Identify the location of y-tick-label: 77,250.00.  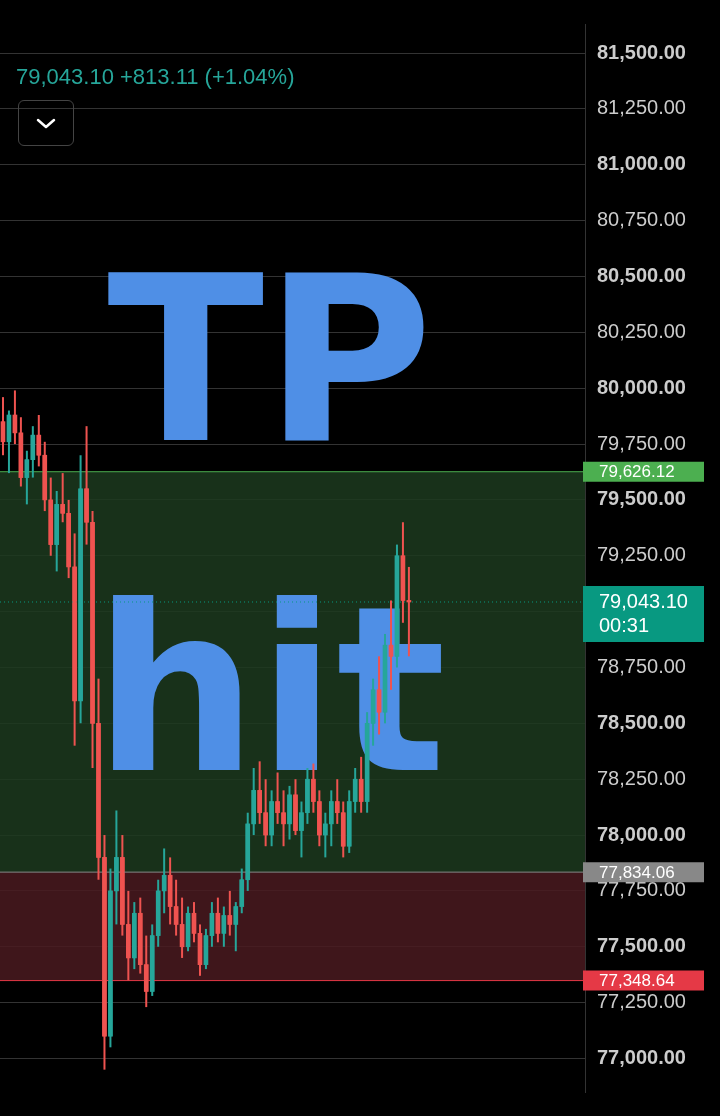
(641, 1001).